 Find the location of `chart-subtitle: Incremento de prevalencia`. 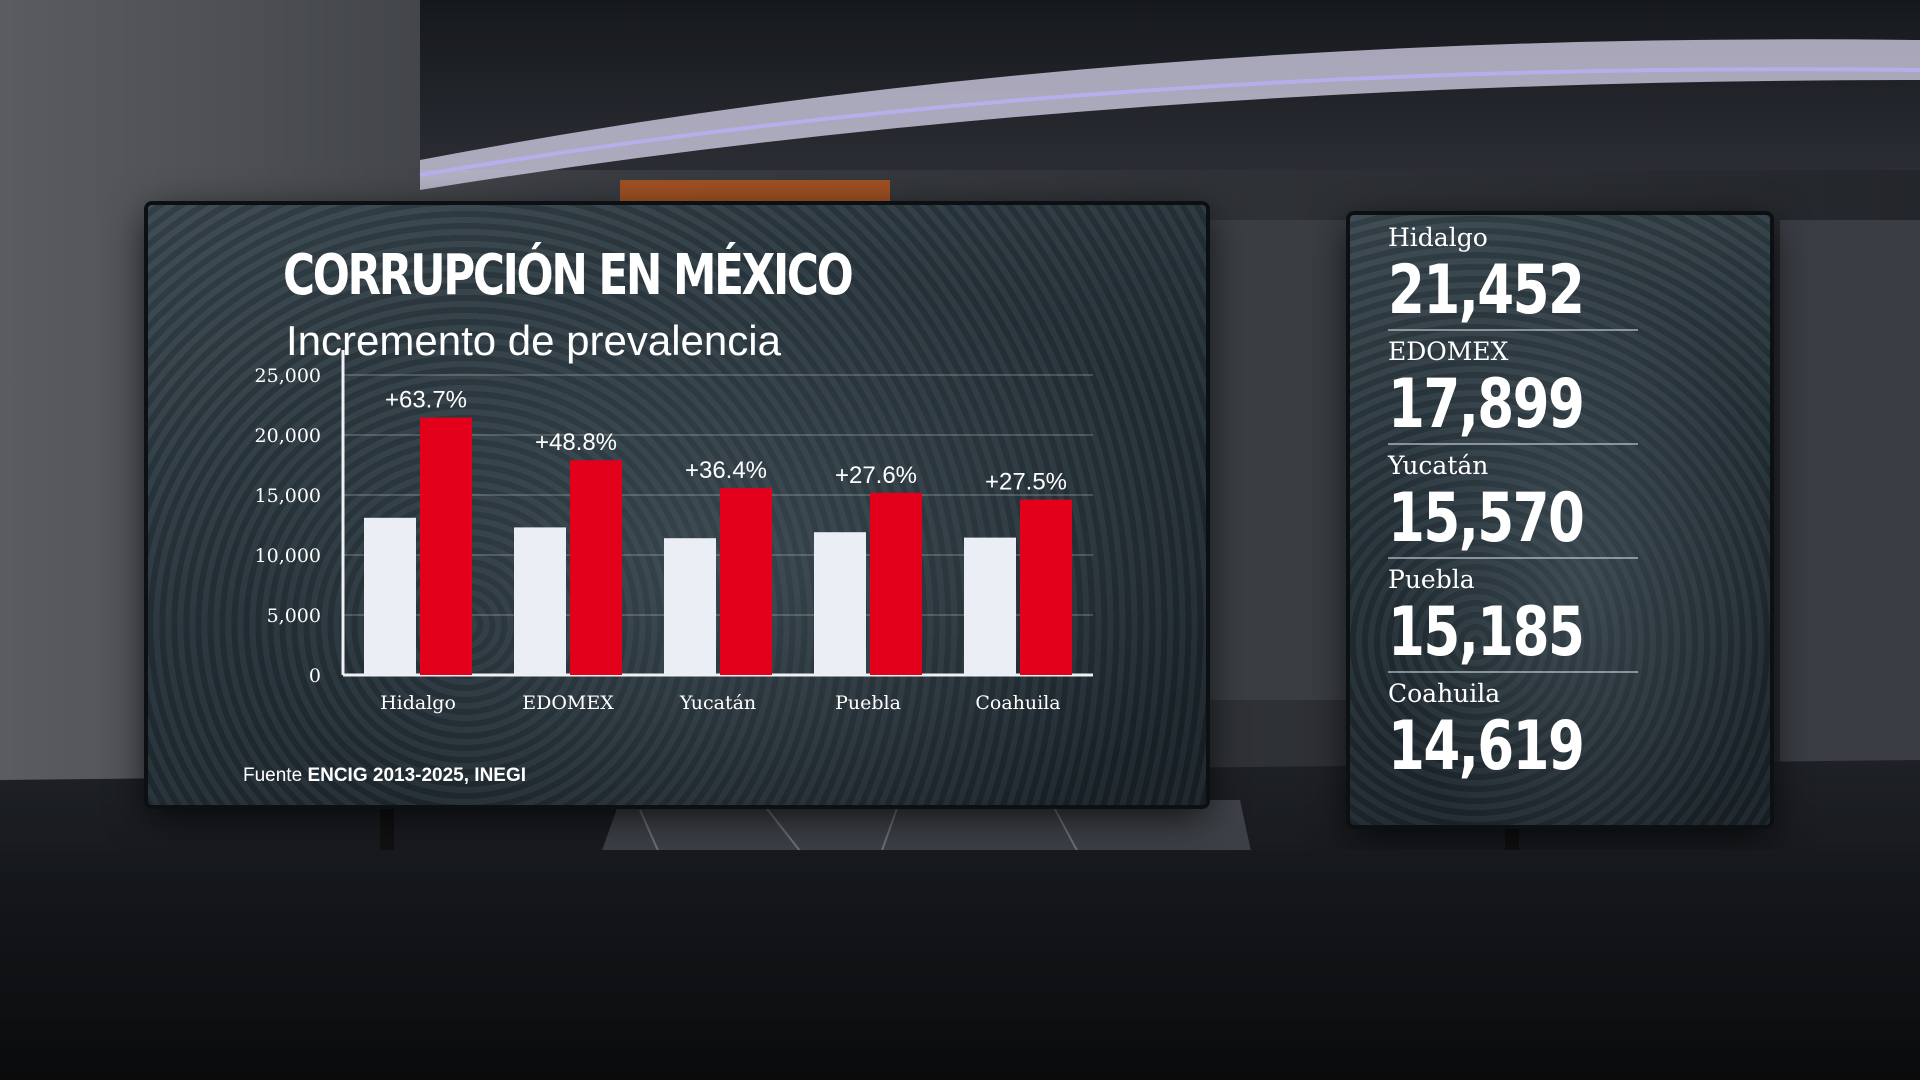

chart-subtitle: Incremento de prevalencia is located at coordinates (533, 340).